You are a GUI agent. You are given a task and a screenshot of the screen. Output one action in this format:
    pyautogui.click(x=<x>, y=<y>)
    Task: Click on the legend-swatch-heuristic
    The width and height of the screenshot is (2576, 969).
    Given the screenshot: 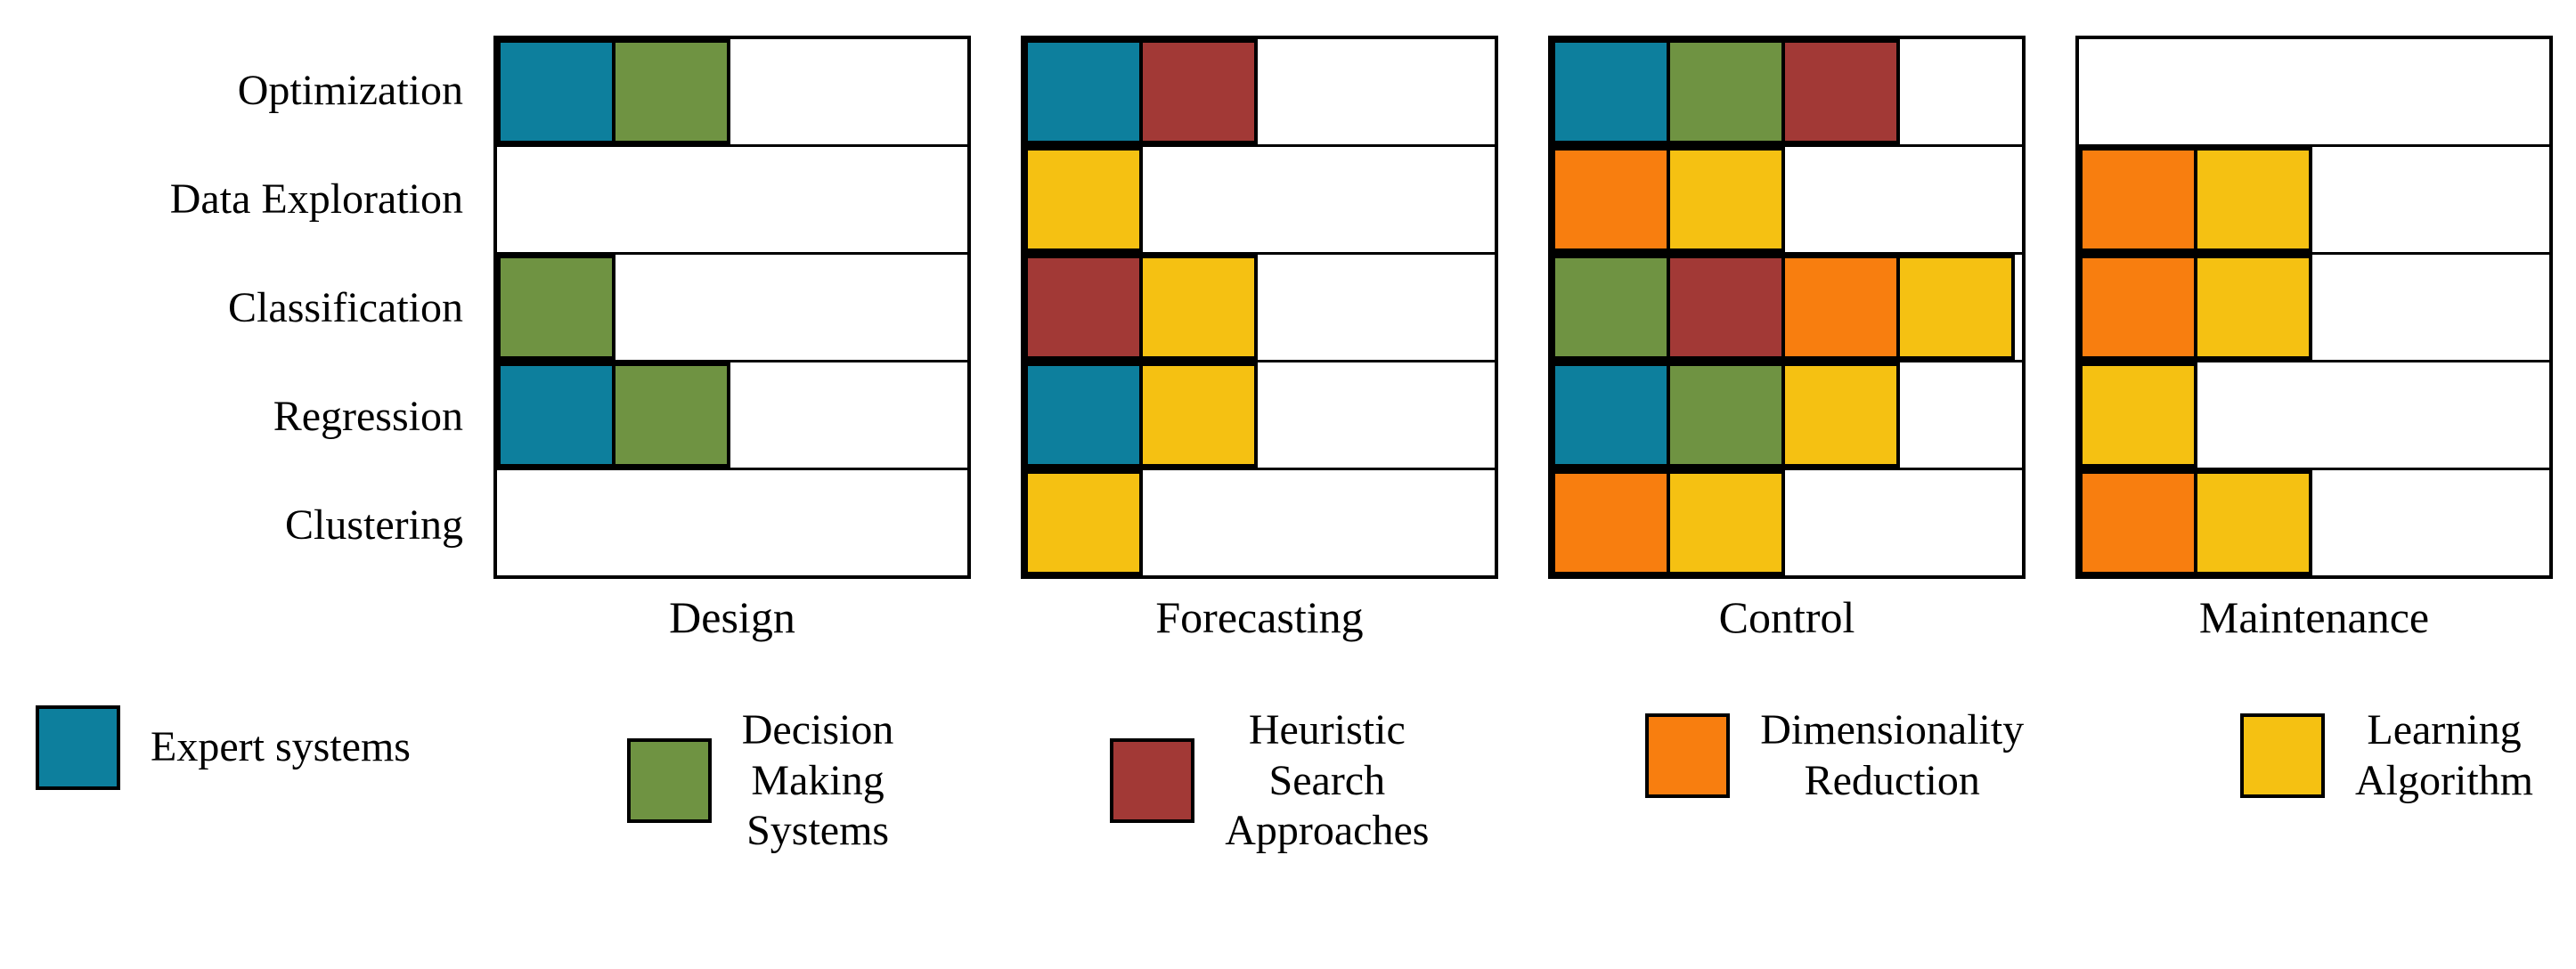 What is the action you would take?
    pyautogui.click(x=1153, y=781)
    